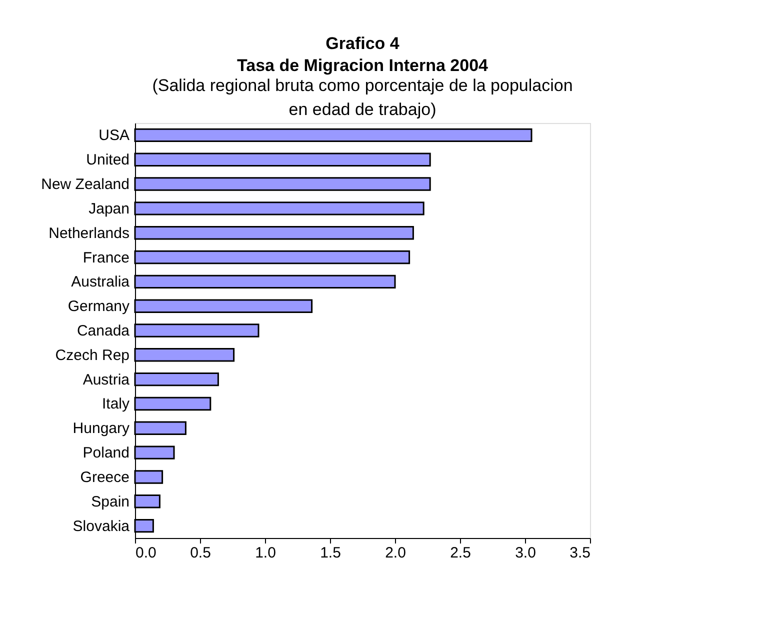  What do you see at coordinates (330, 553) in the screenshot?
I see `x-tick-label: 1.5` at bounding box center [330, 553].